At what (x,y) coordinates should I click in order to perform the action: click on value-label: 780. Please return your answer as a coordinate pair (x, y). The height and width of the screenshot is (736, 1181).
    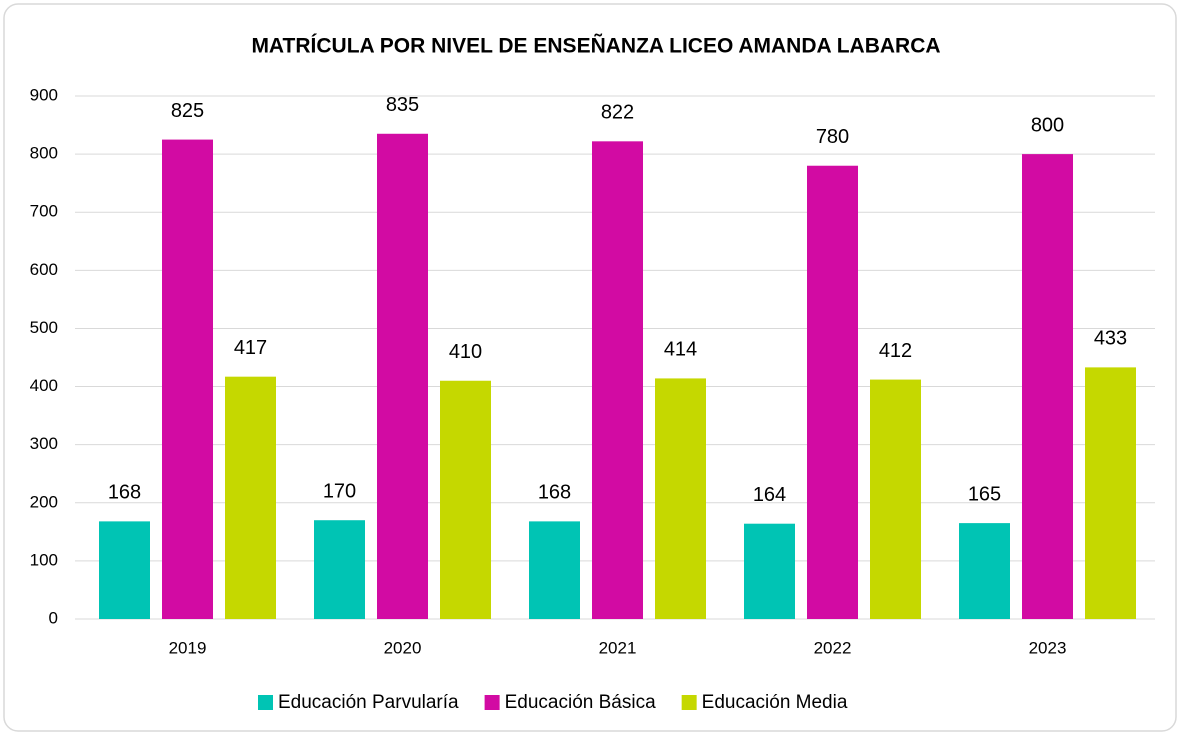
    Looking at the image, I should click on (832, 137).